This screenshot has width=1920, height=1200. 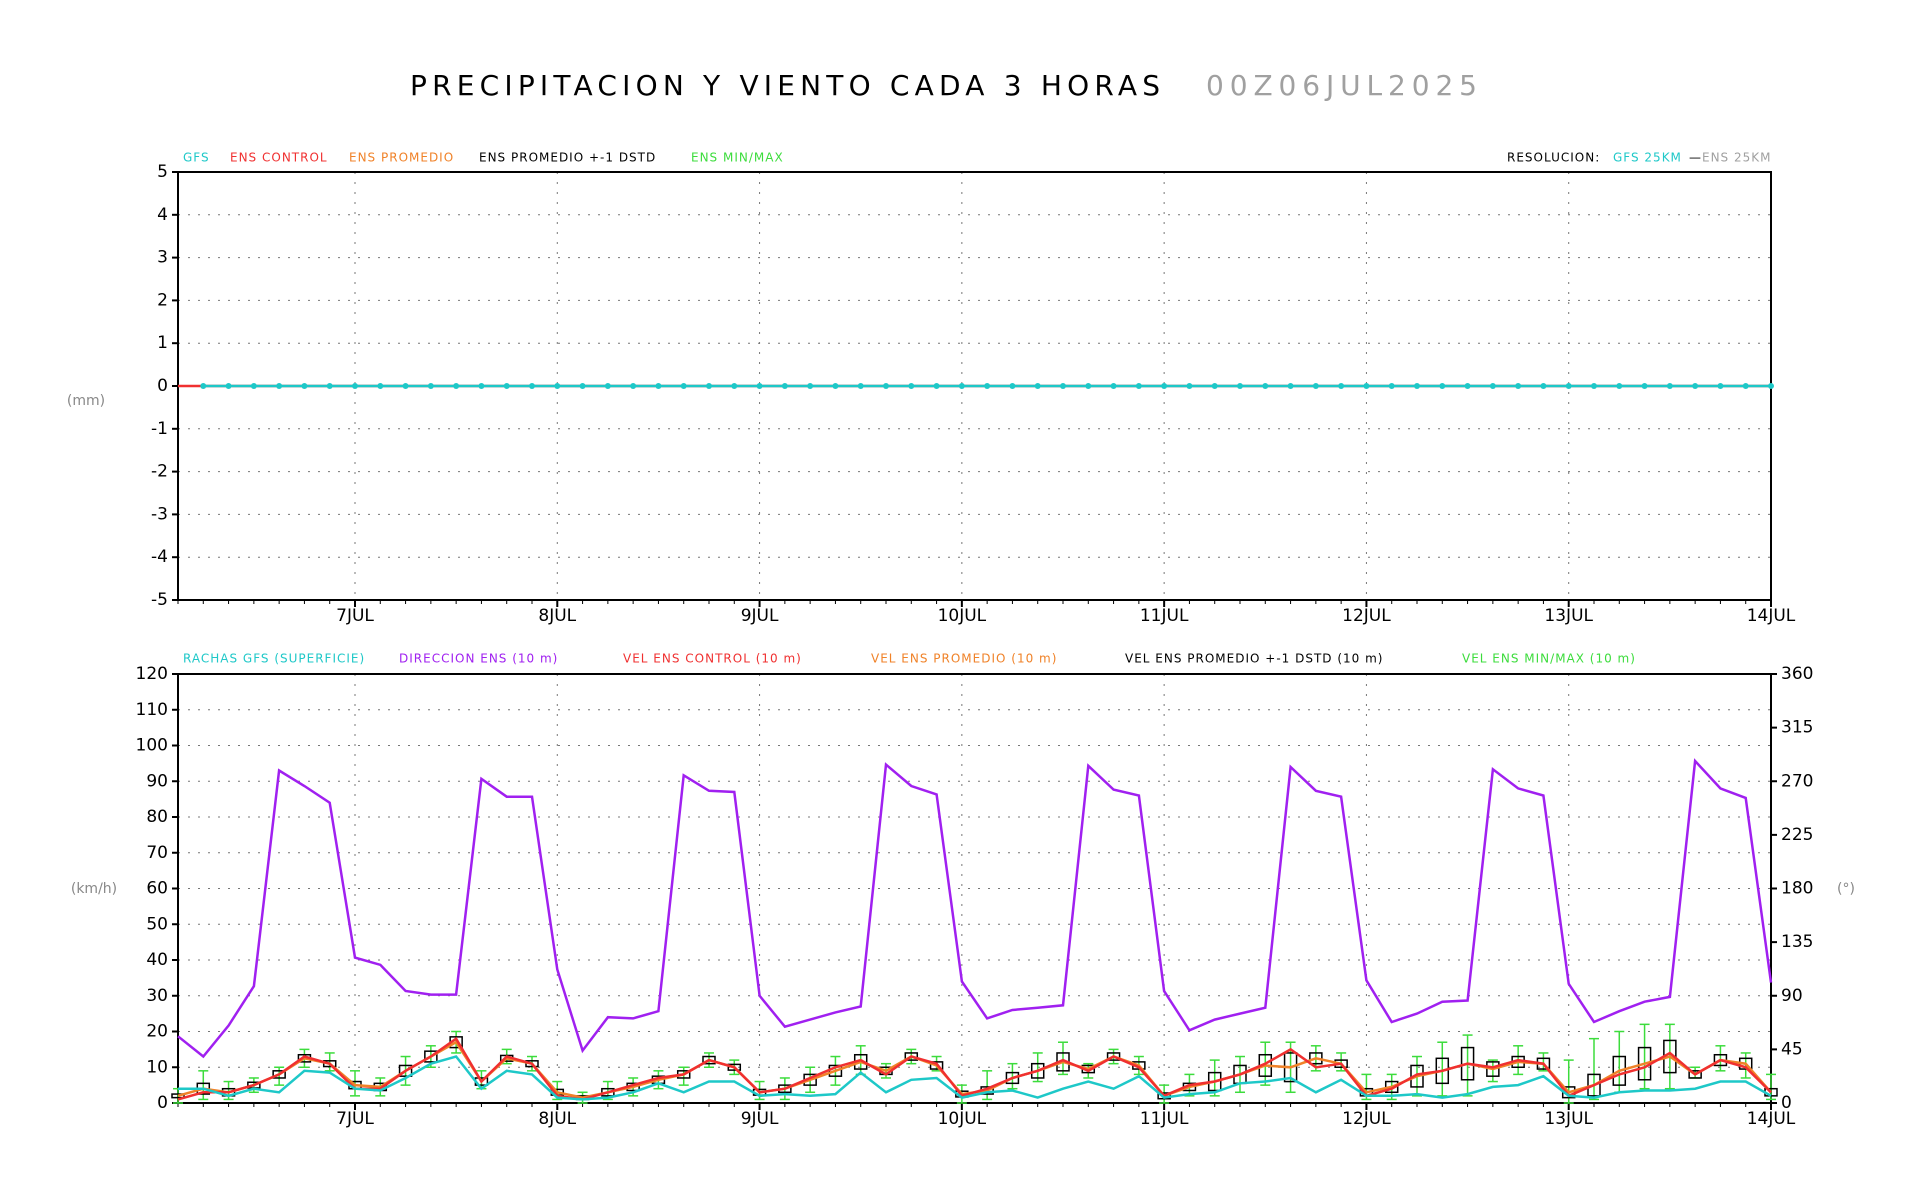 I want to click on y-tick-label: 100, so click(x=152, y=746).